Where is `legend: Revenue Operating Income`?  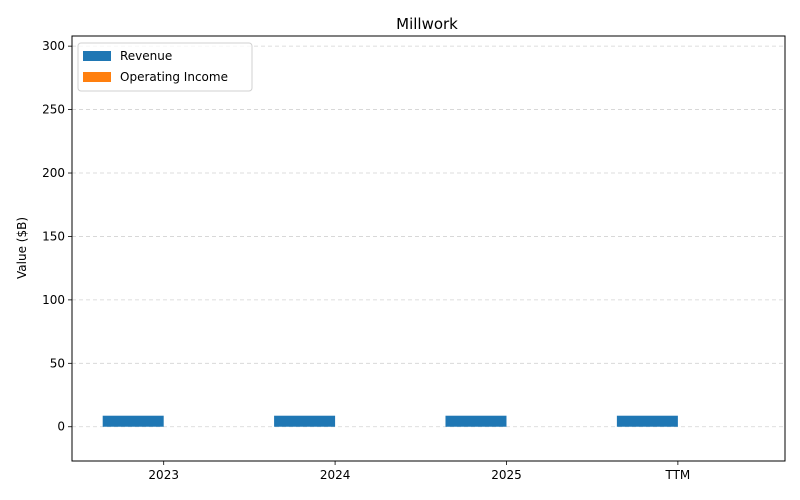 legend: Revenue Operating Income is located at coordinates (165, 67).